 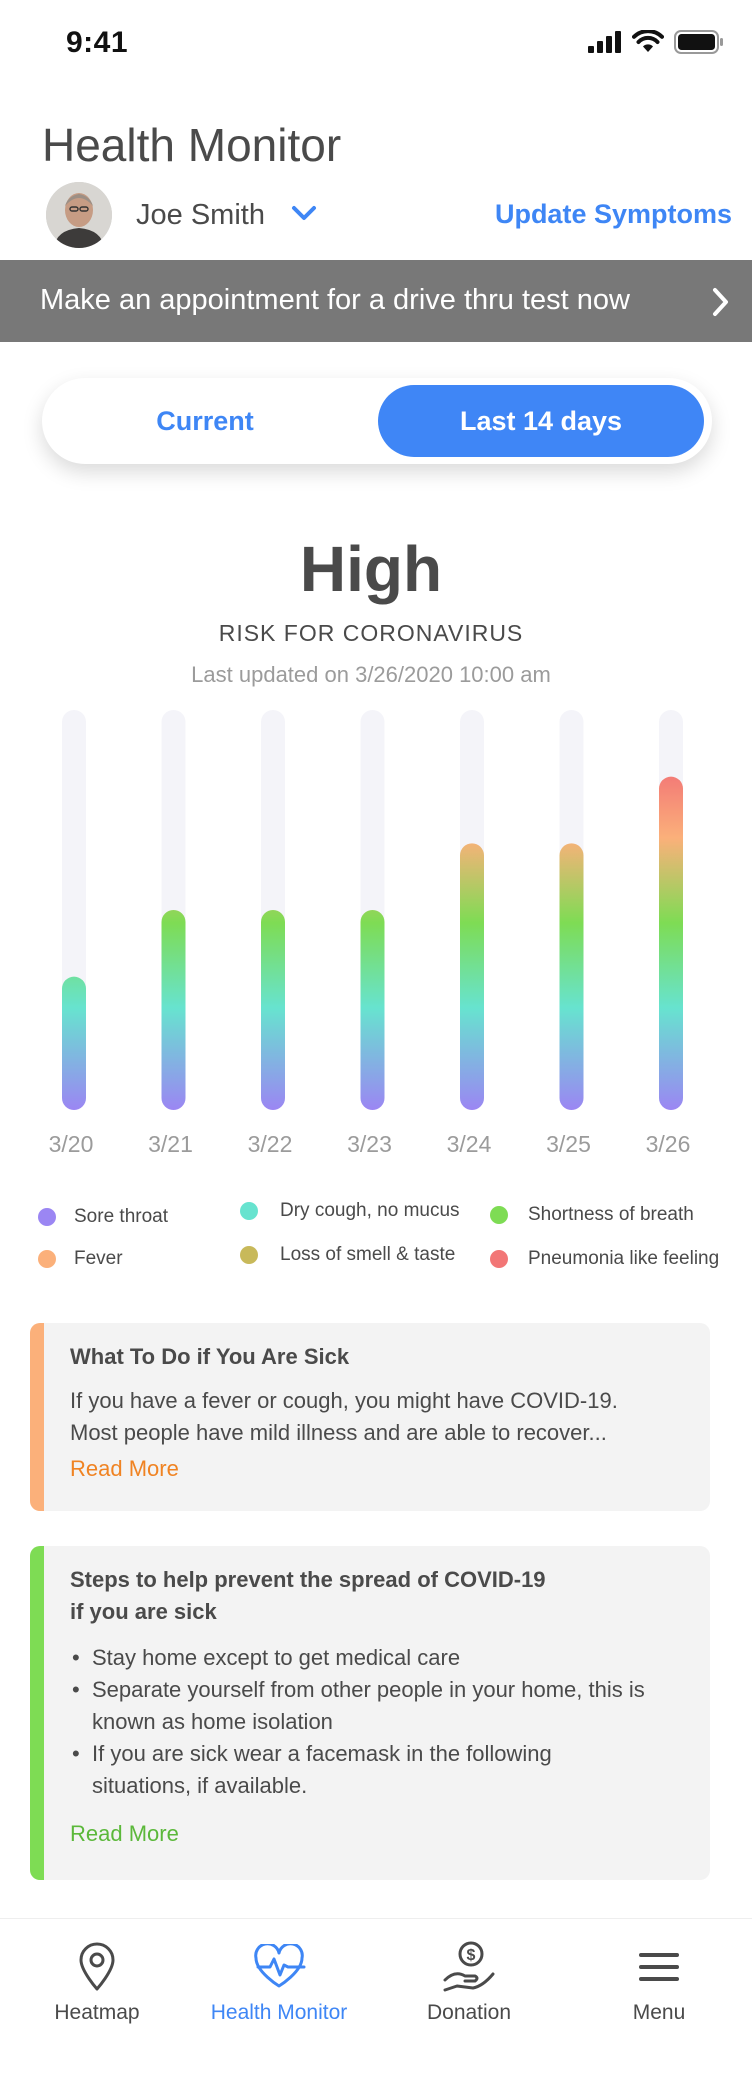 I want to click on x-tick-label: 3/24, so click(x=469, y=1144).